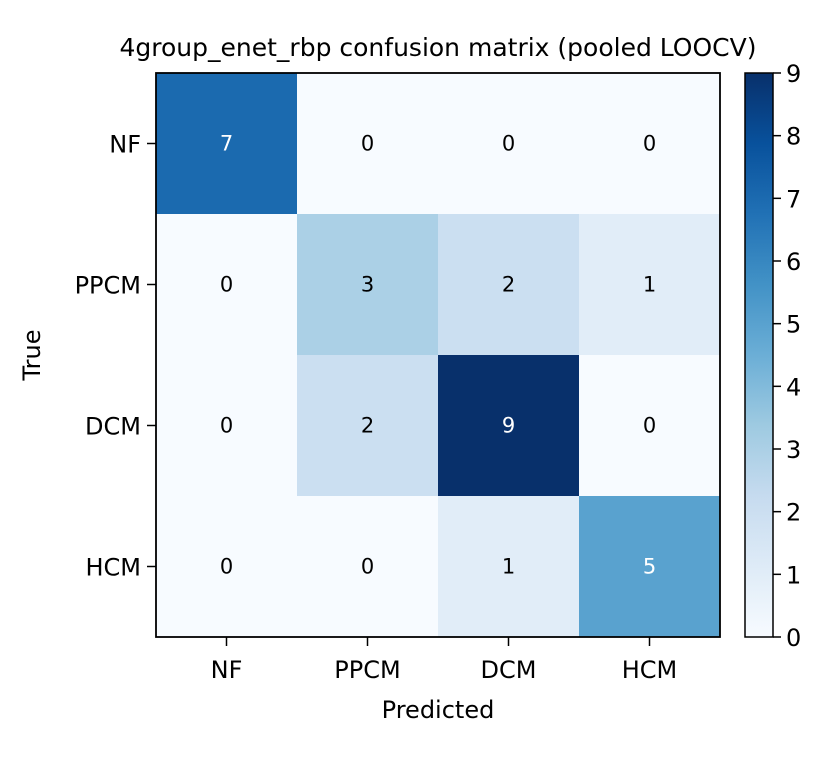 The height and width of the screenshot is (760, 840). I want to click on colorbar-tick-label: 6, so click(793, 262).